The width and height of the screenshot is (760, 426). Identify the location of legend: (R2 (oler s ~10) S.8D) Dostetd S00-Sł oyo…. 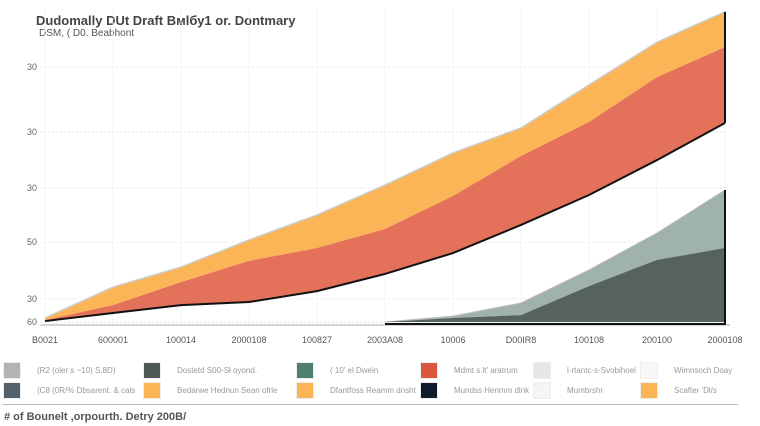
(380, 382).